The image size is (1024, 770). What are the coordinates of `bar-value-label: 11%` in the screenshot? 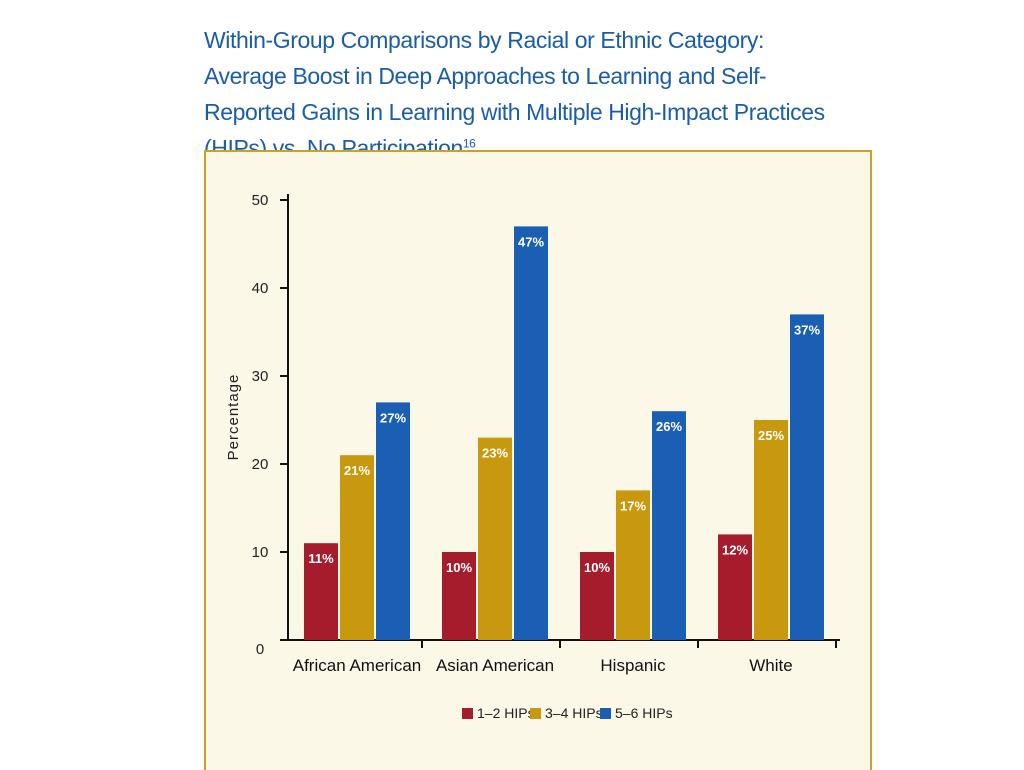 It's located at (321, 558).